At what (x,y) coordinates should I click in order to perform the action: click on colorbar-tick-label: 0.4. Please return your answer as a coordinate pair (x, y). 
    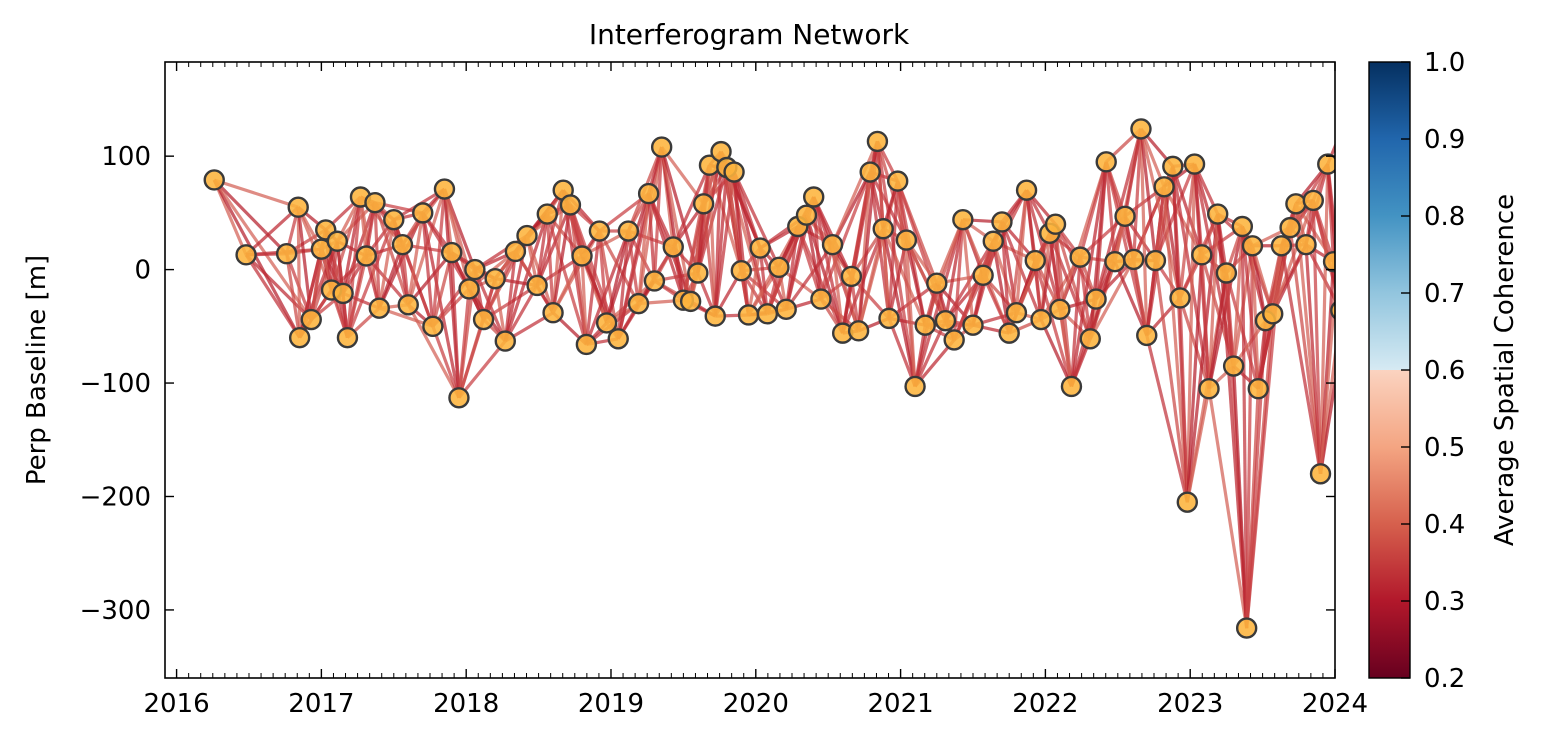
    Looking at the image, I should click on (1444, 525).